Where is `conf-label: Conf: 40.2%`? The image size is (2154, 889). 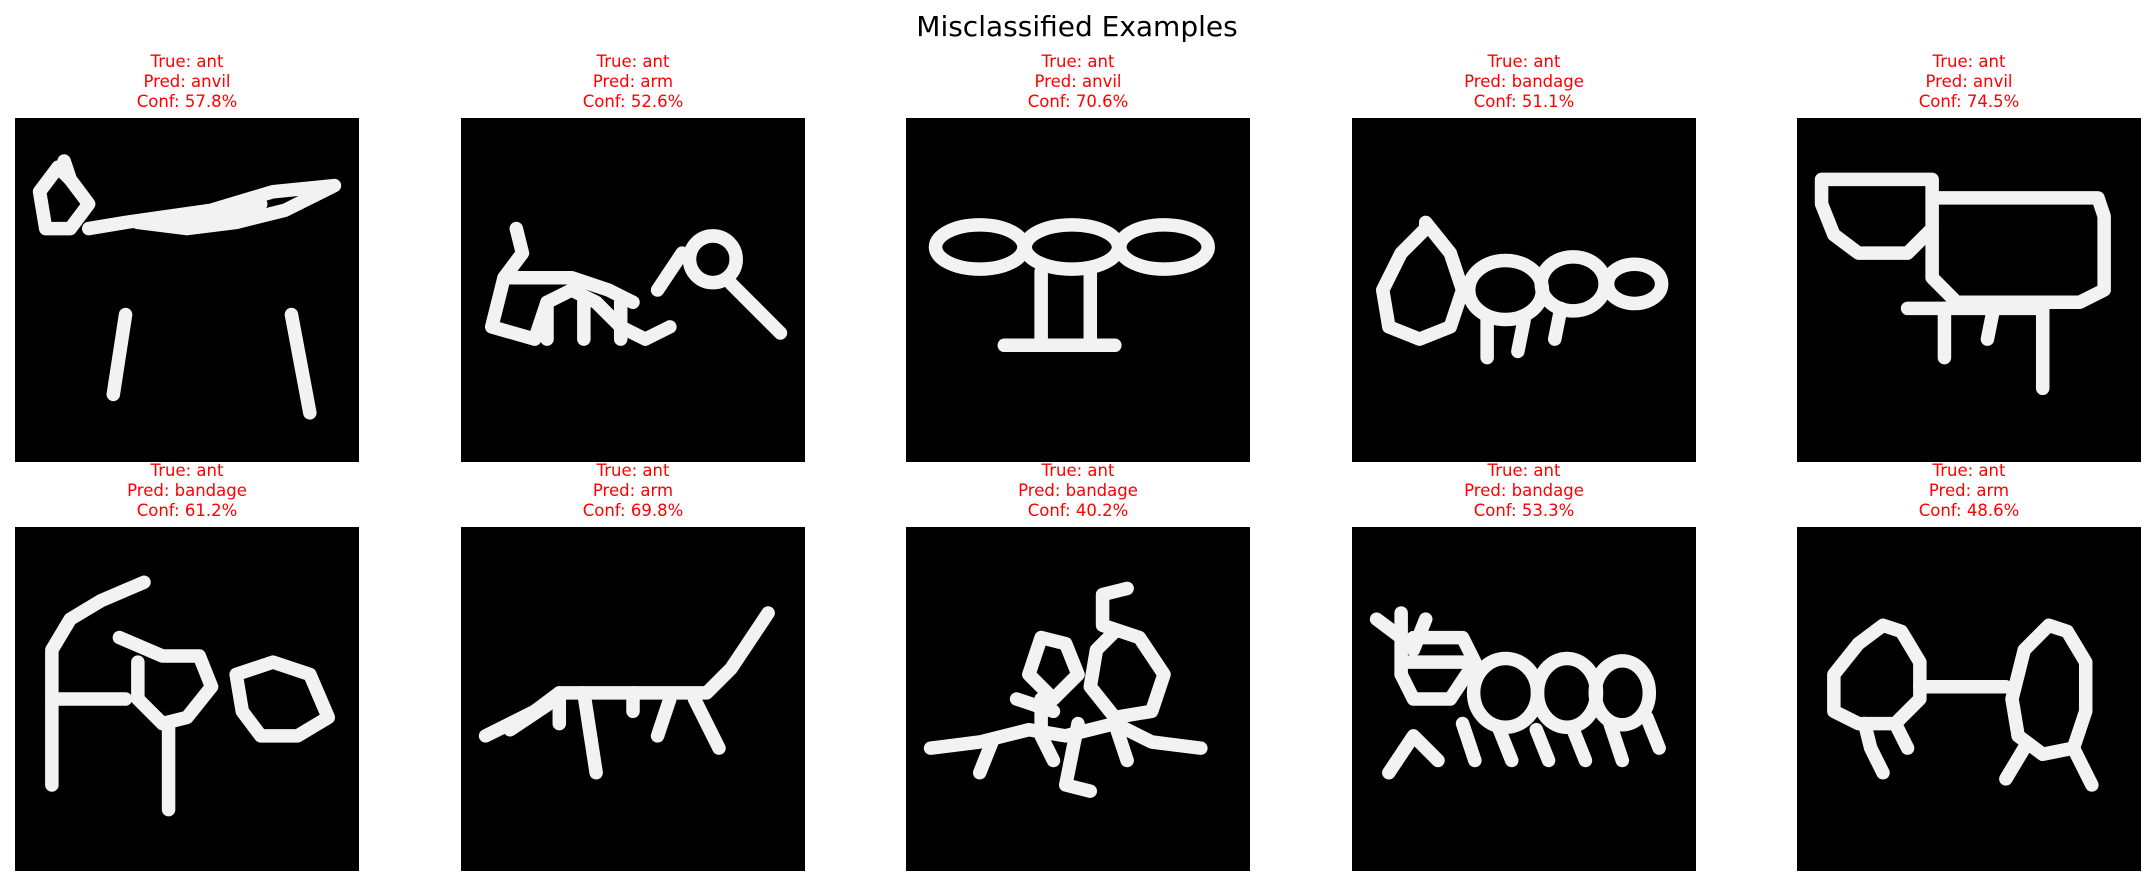 conf-label: Conf: 40.2% is located at coordinates (1078, 510).